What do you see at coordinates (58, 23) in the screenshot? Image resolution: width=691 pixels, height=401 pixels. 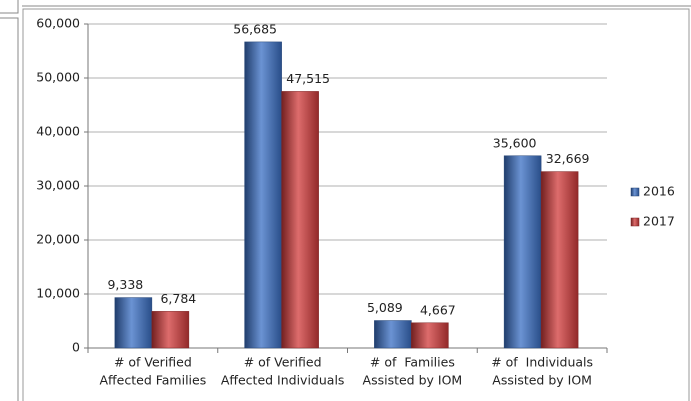 I see `y-tick-label: 60,000` at bounding box center [58, 23].